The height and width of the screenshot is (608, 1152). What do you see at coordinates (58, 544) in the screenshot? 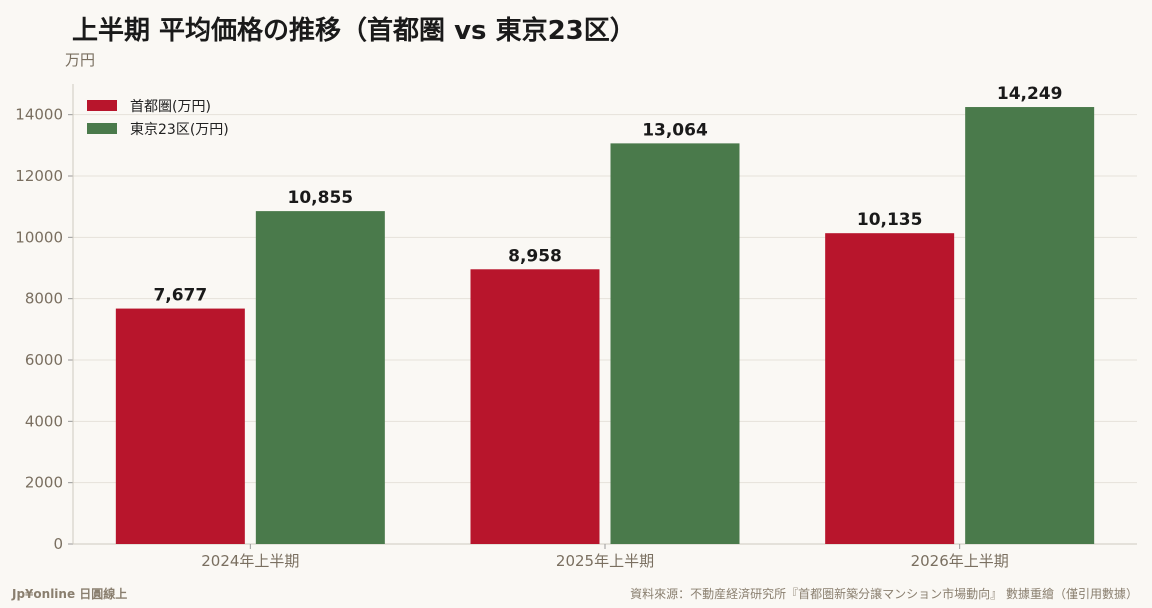
I see `y-tick-label: 0` at bounding box center [58, 544].